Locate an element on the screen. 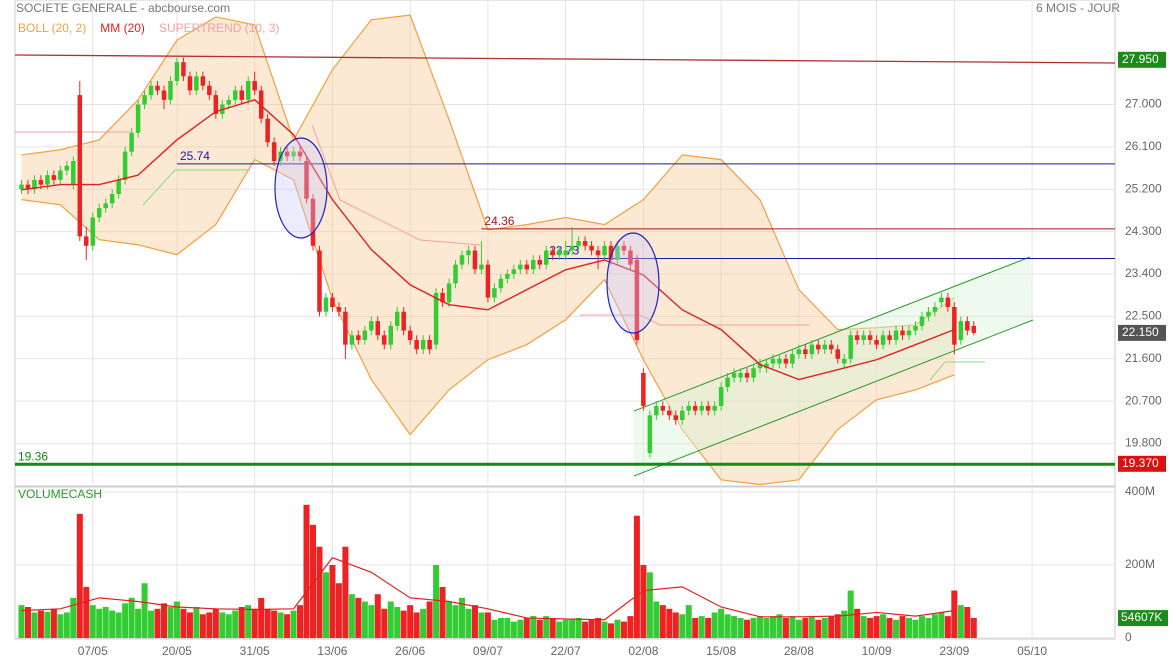 The height and width of the screenshot is (662, 1170). x-tick-label: 05/10 is located at coordinates (1032, 651).